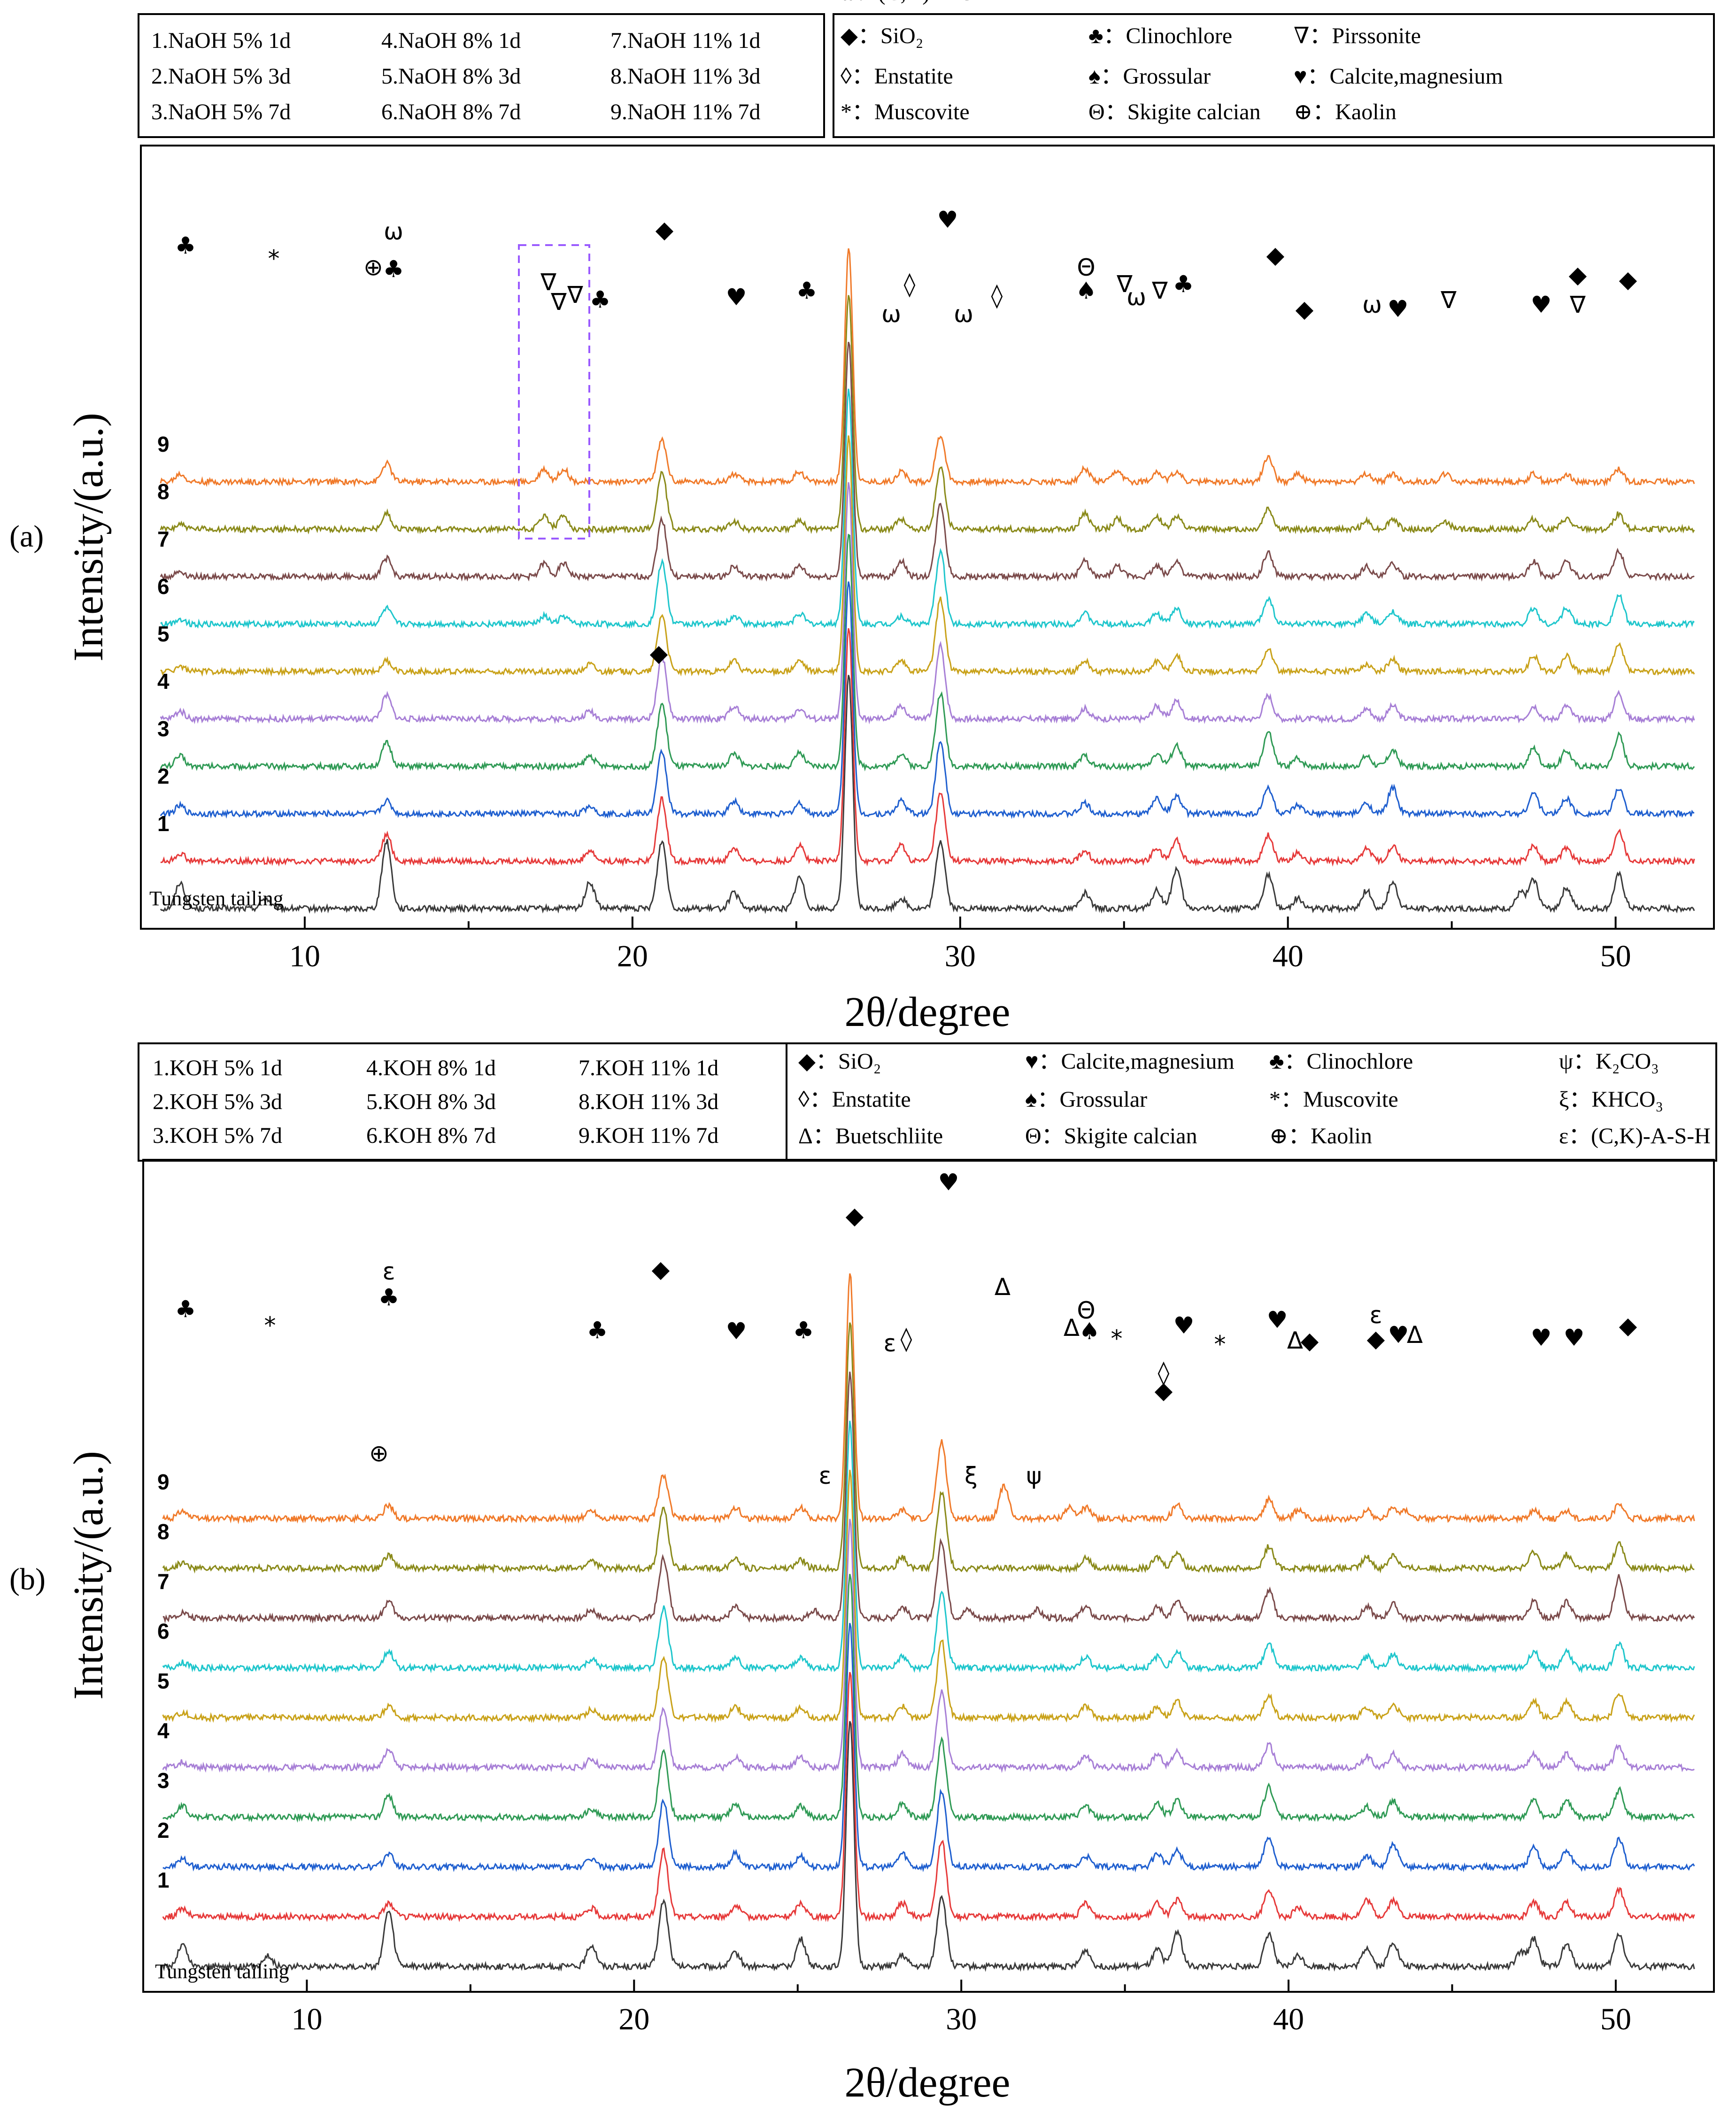 This screenshot has width=1736, height=2128. I want to click on panel-b-baseline-label: Tungsten tailing, so click(222, 1971).